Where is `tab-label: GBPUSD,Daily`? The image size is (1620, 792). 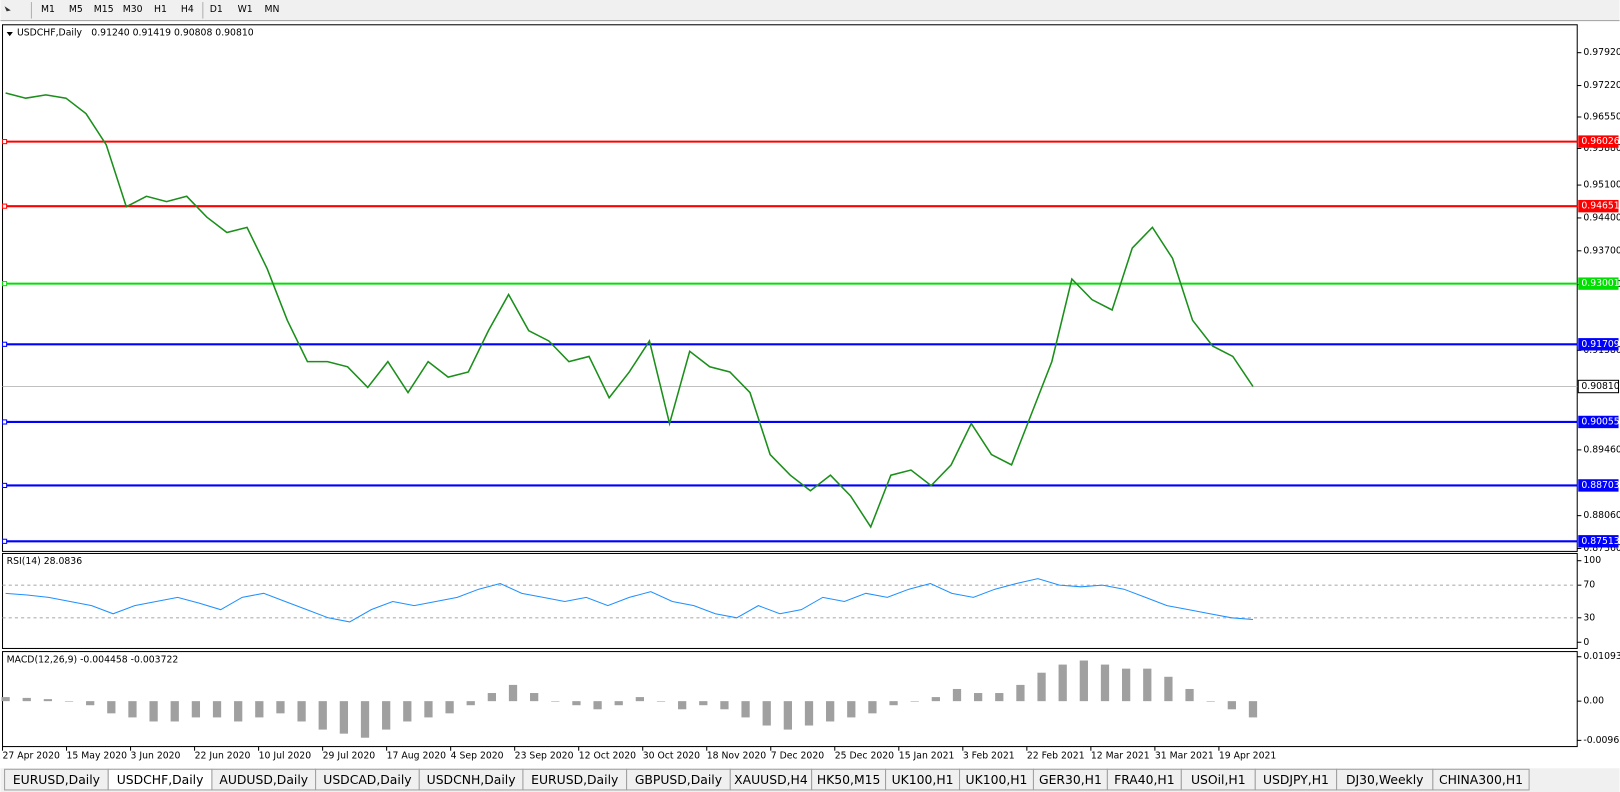
tab-label: GBPUSD,Daily is located at coordinates (678, 779).